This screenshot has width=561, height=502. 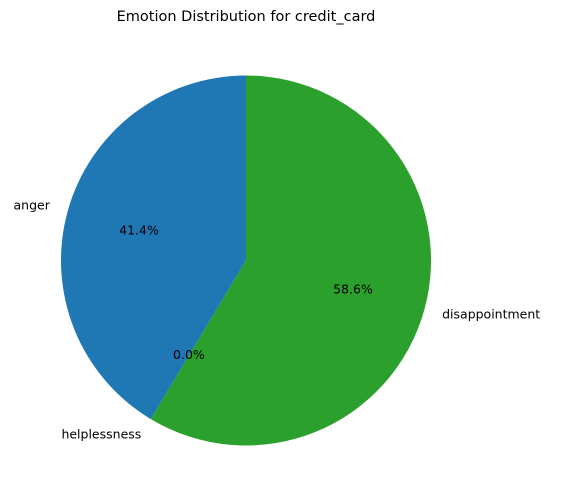 What do you see at coordinates (189, 354) in the screenshot?
I see `percent-label-helplessness: 0.0%` at bounding box center [189, 354].